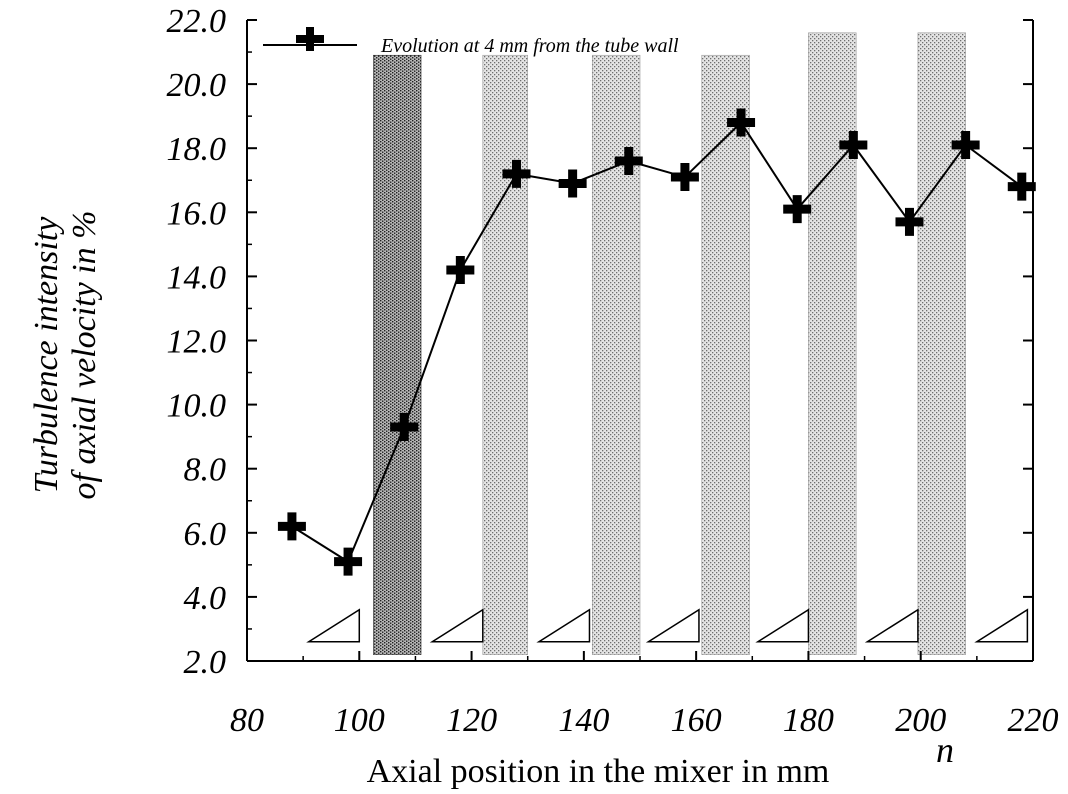 This screenshot has height=794, width=1068. Describe the element at coordinates (197, 213) in the screenshot. I see `y-tick-label: 16.0` at that location.